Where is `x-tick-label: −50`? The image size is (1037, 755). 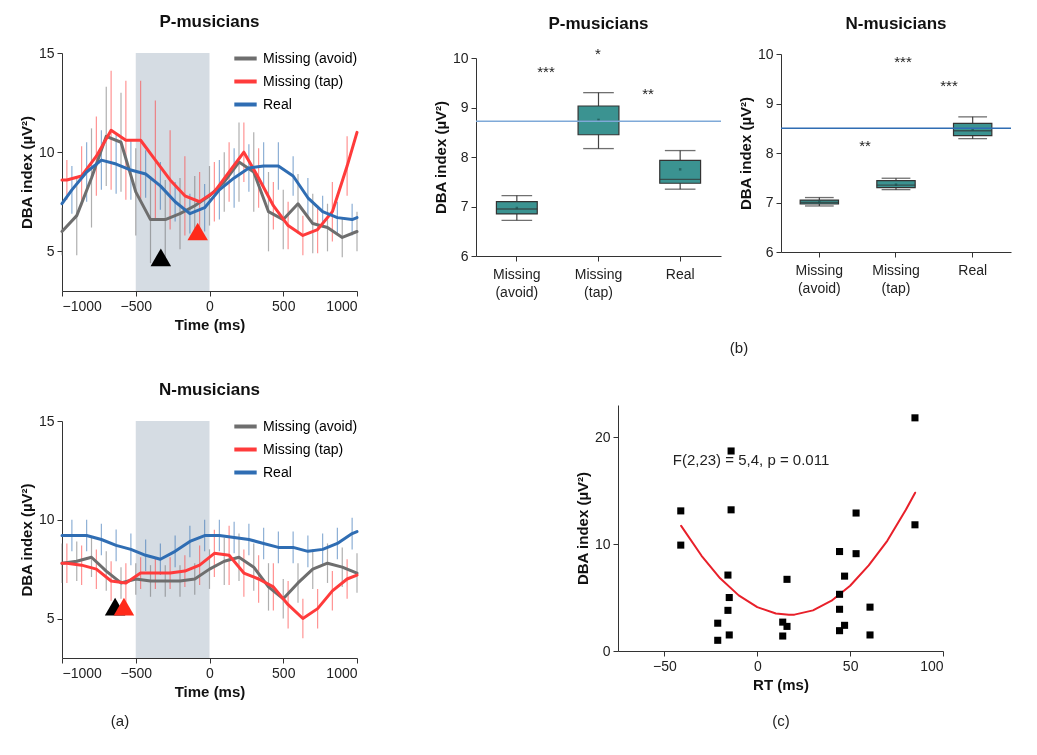
x-tick-label: −50 is located at coordinates (665, 665).